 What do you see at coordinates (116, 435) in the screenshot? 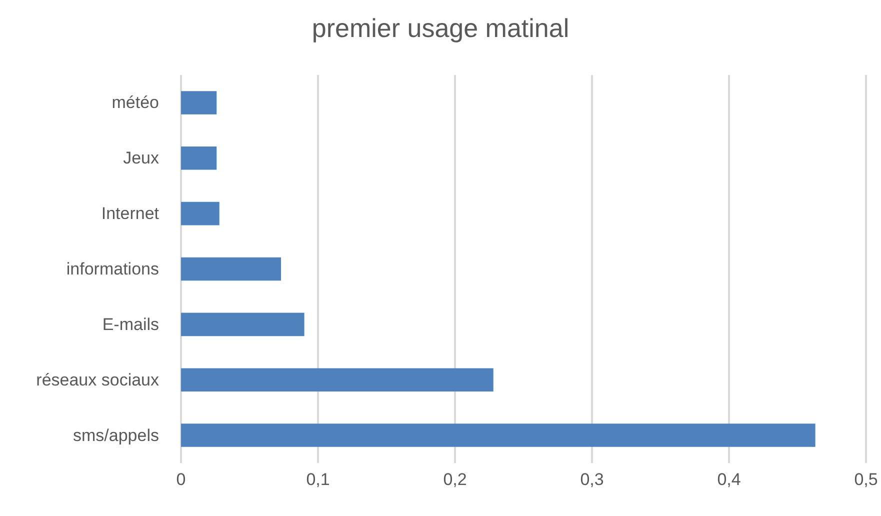
I see `y-tick-label: sms/appels` at bounding box center [116, 435].